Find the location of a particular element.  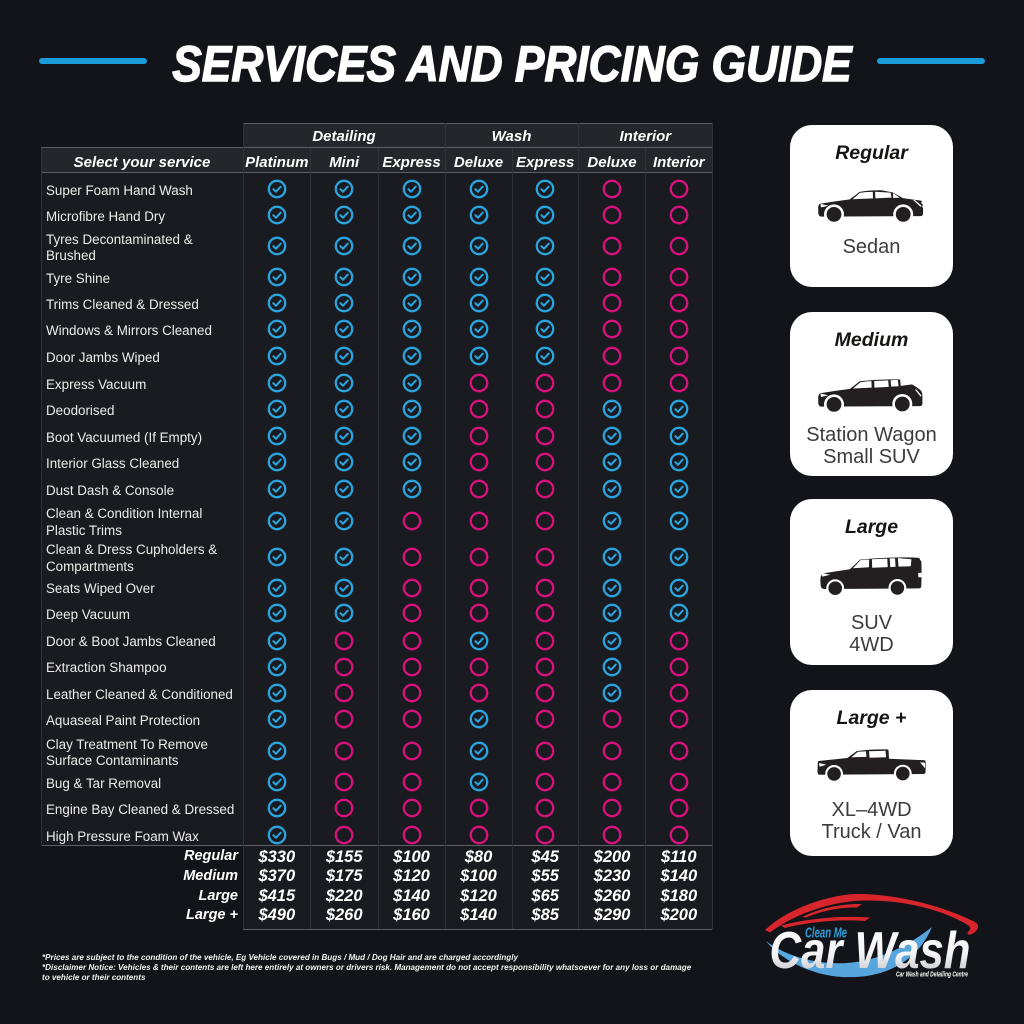

svg-text: Car Wash and Detailing Centre is located at coordinates (932, 974).